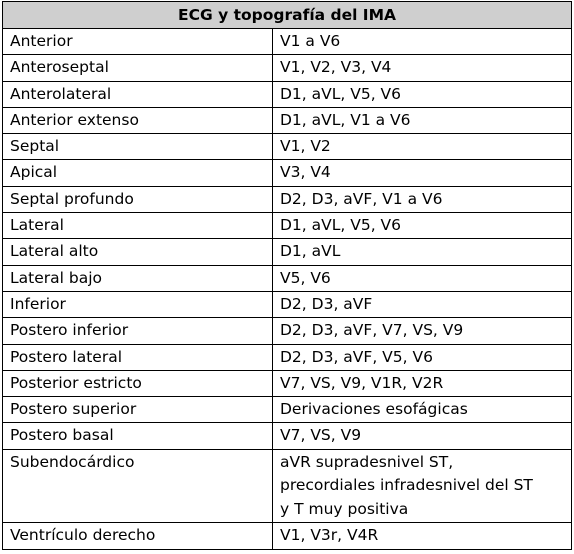  I want to click on leads-cell: Derivaciones esofágicas, so click(422, 410).